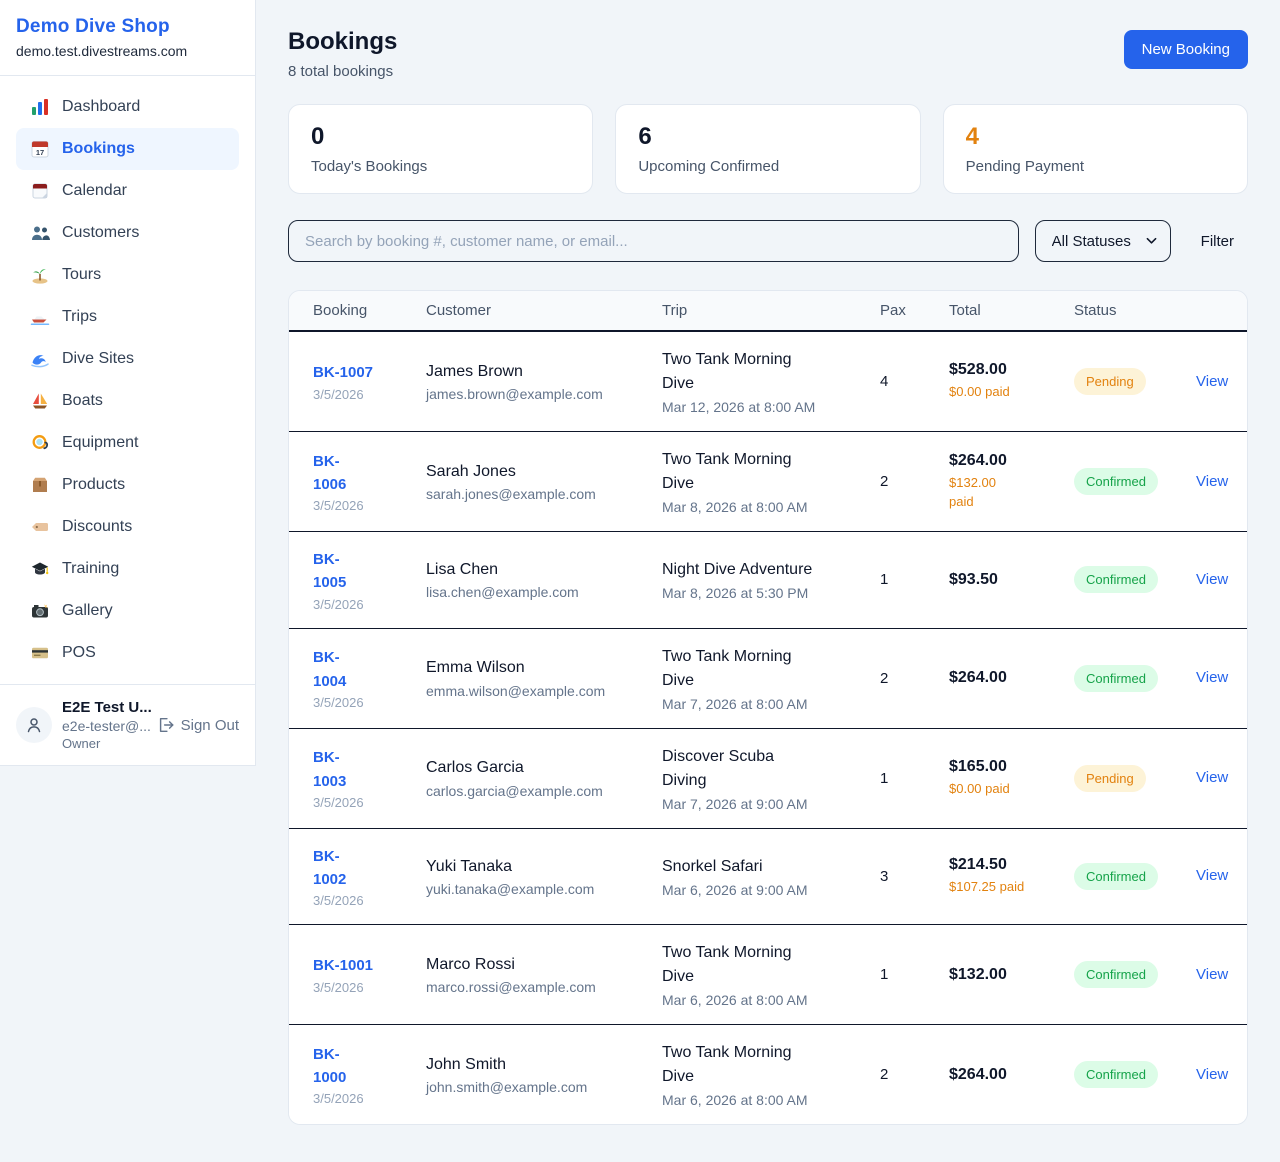 This screenshot has height=1162, width=1280. Describe the element at coordinates (1095, 310) in the screenshot. I see `column-header-status: Status` at that location.